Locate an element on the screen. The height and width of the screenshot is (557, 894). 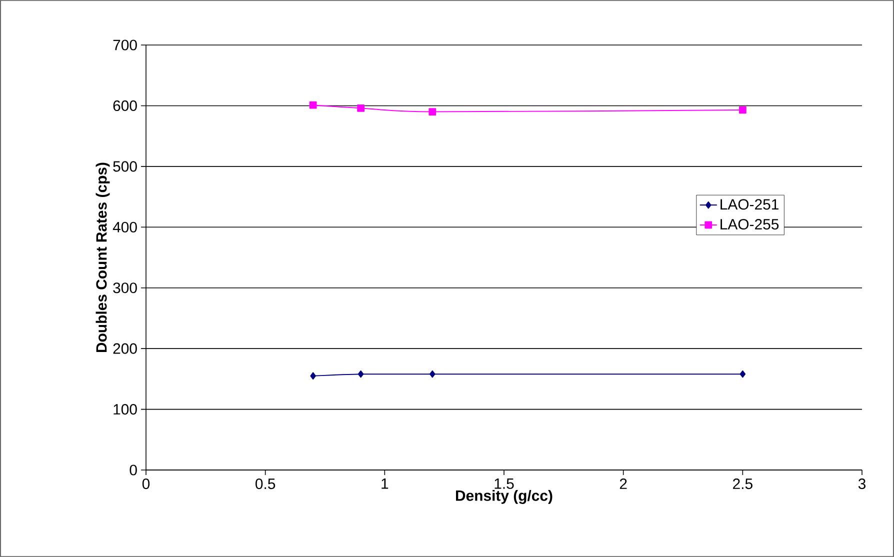
x-tick-label: 3 is located at coordinates (862, 484).